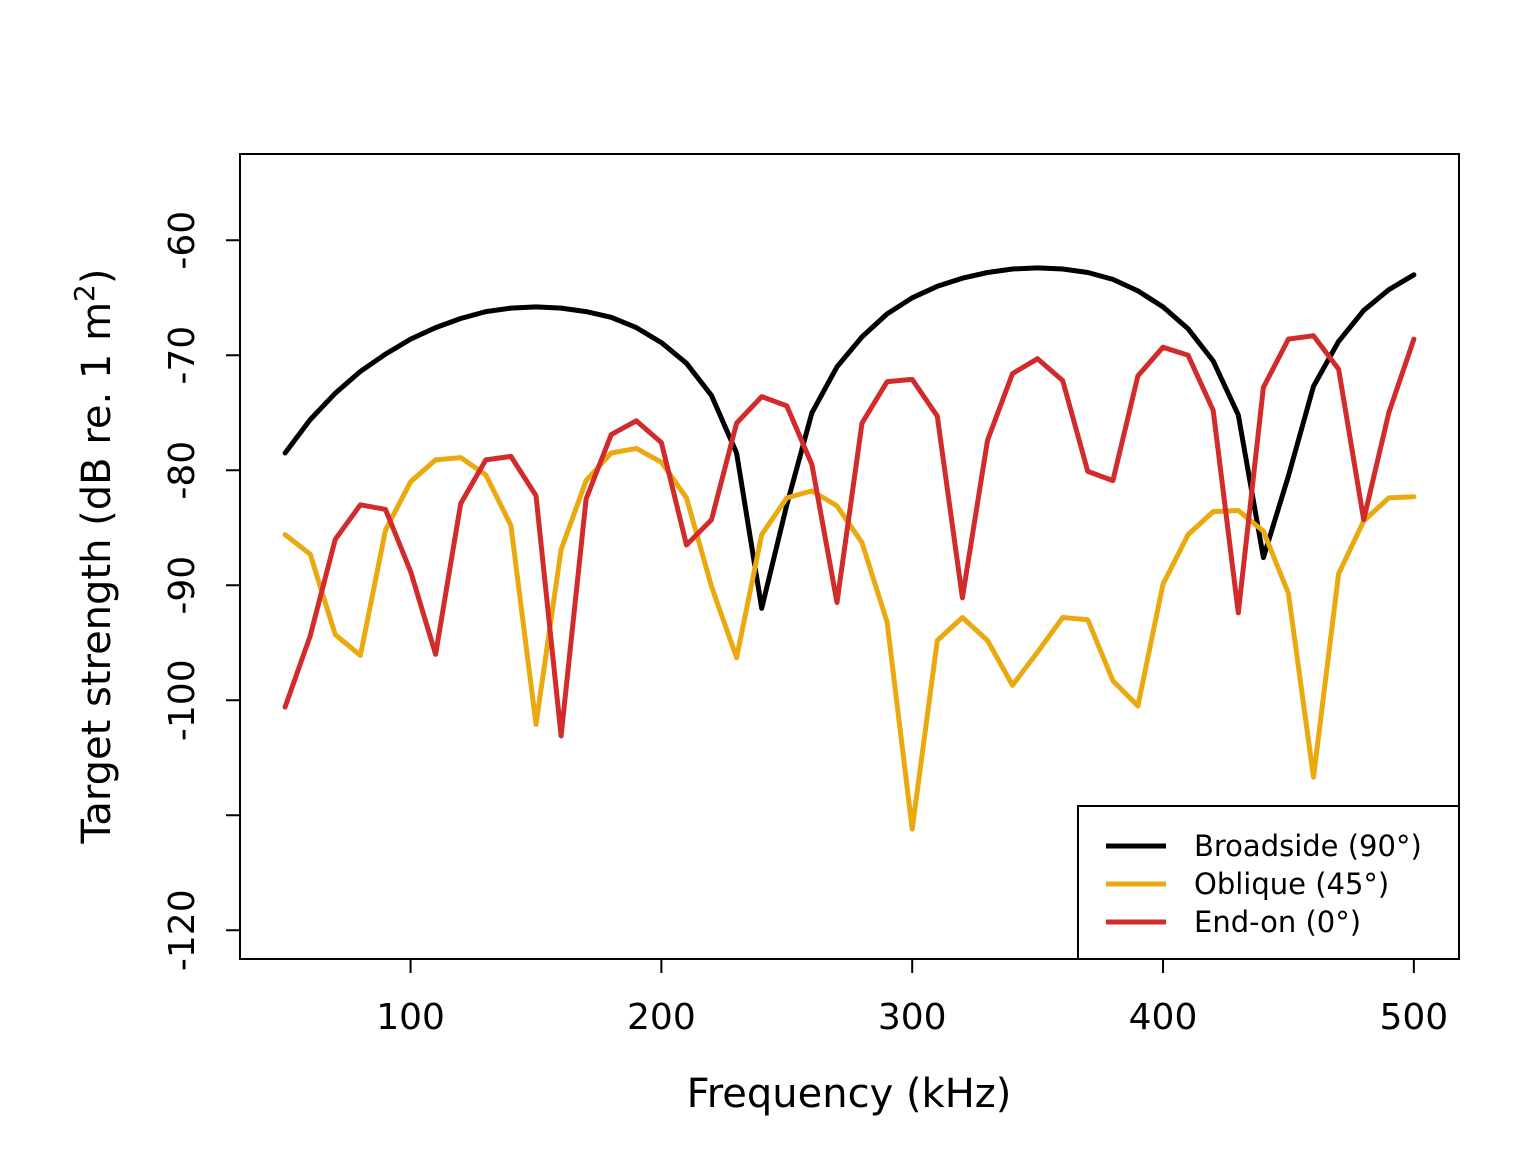 Image resolution: width=1536 pixels, height=1152 pixels. Describe the element at coordinates (97, 573) in the screenshot. I see `y-axis-title-main: Target strength (dB re. 1 m` at that location.